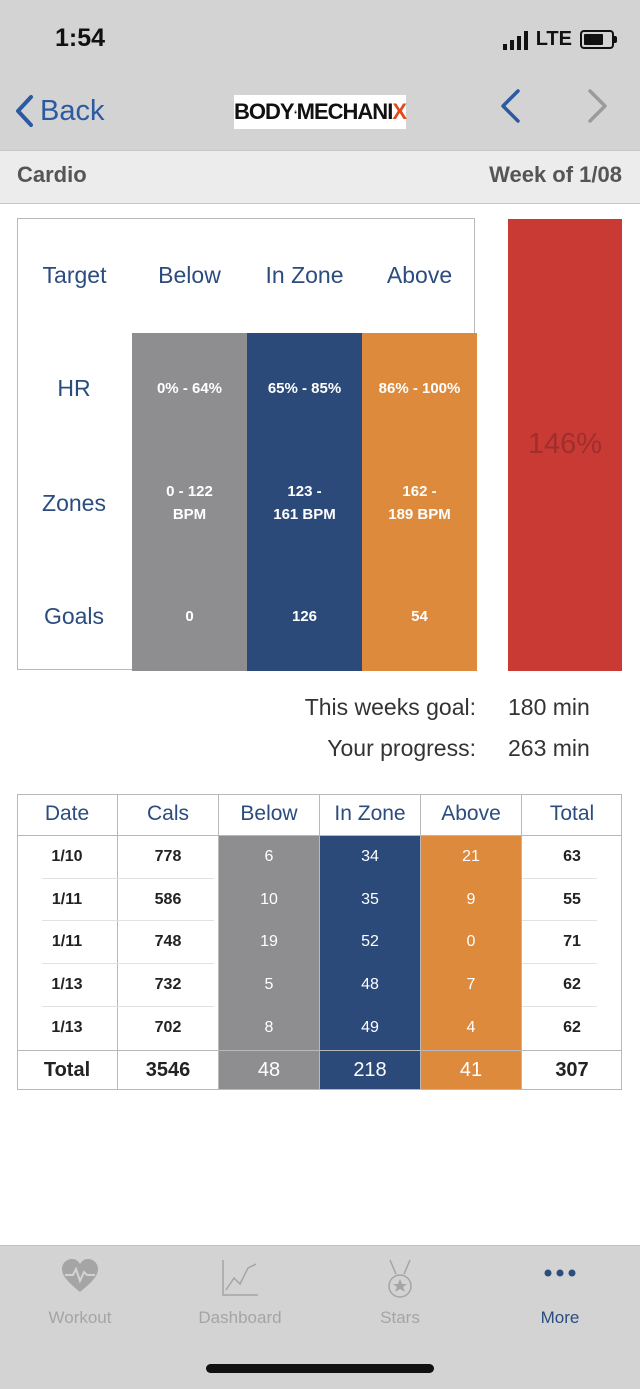 The image size is (640, 1389). I want to click on table-cell-cals: 778, so click(168, 856).